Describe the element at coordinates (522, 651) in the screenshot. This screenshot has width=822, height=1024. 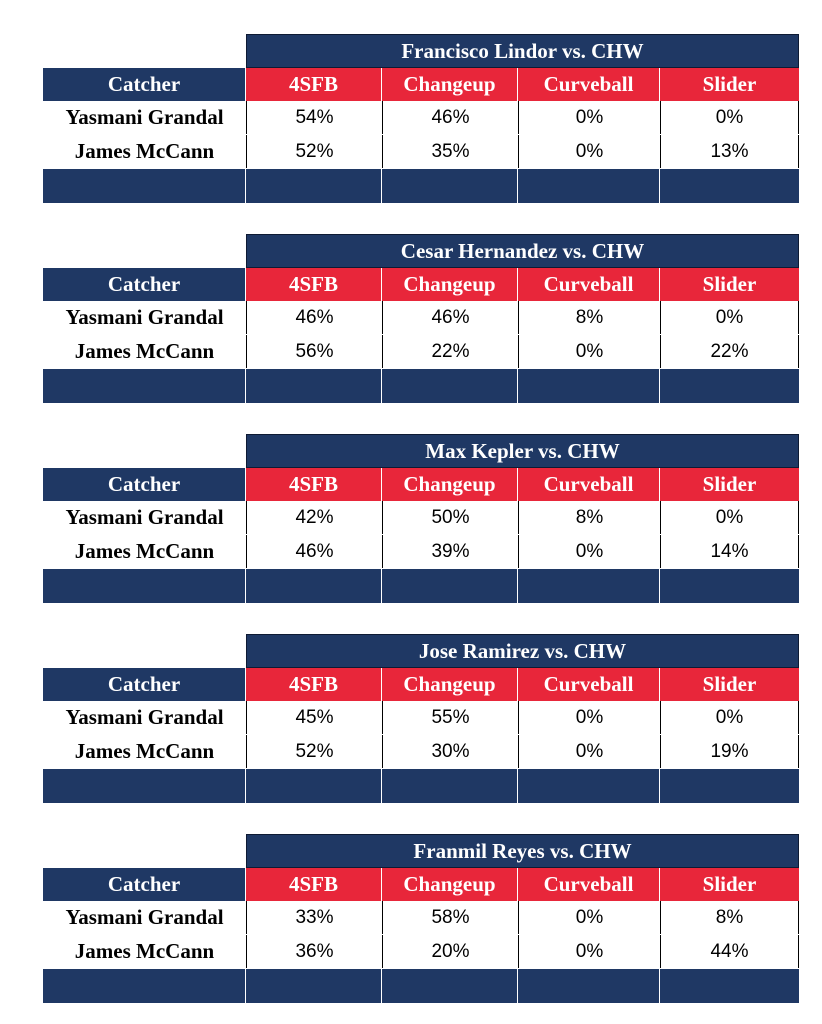
I see `table-title: Jose Ramirez vs. CHW` at that location.